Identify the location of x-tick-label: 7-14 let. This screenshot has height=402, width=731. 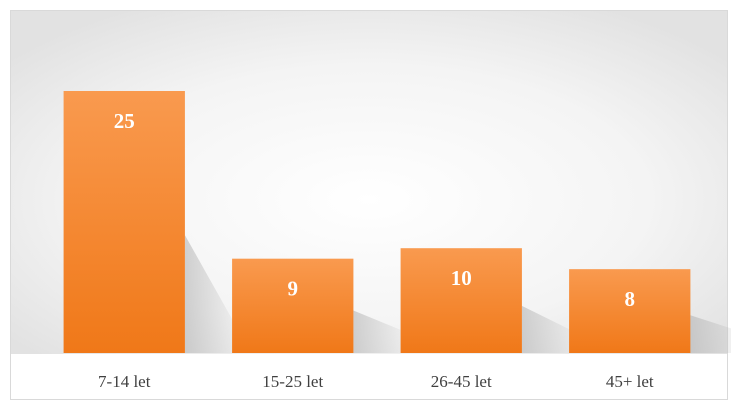
(124, 381).